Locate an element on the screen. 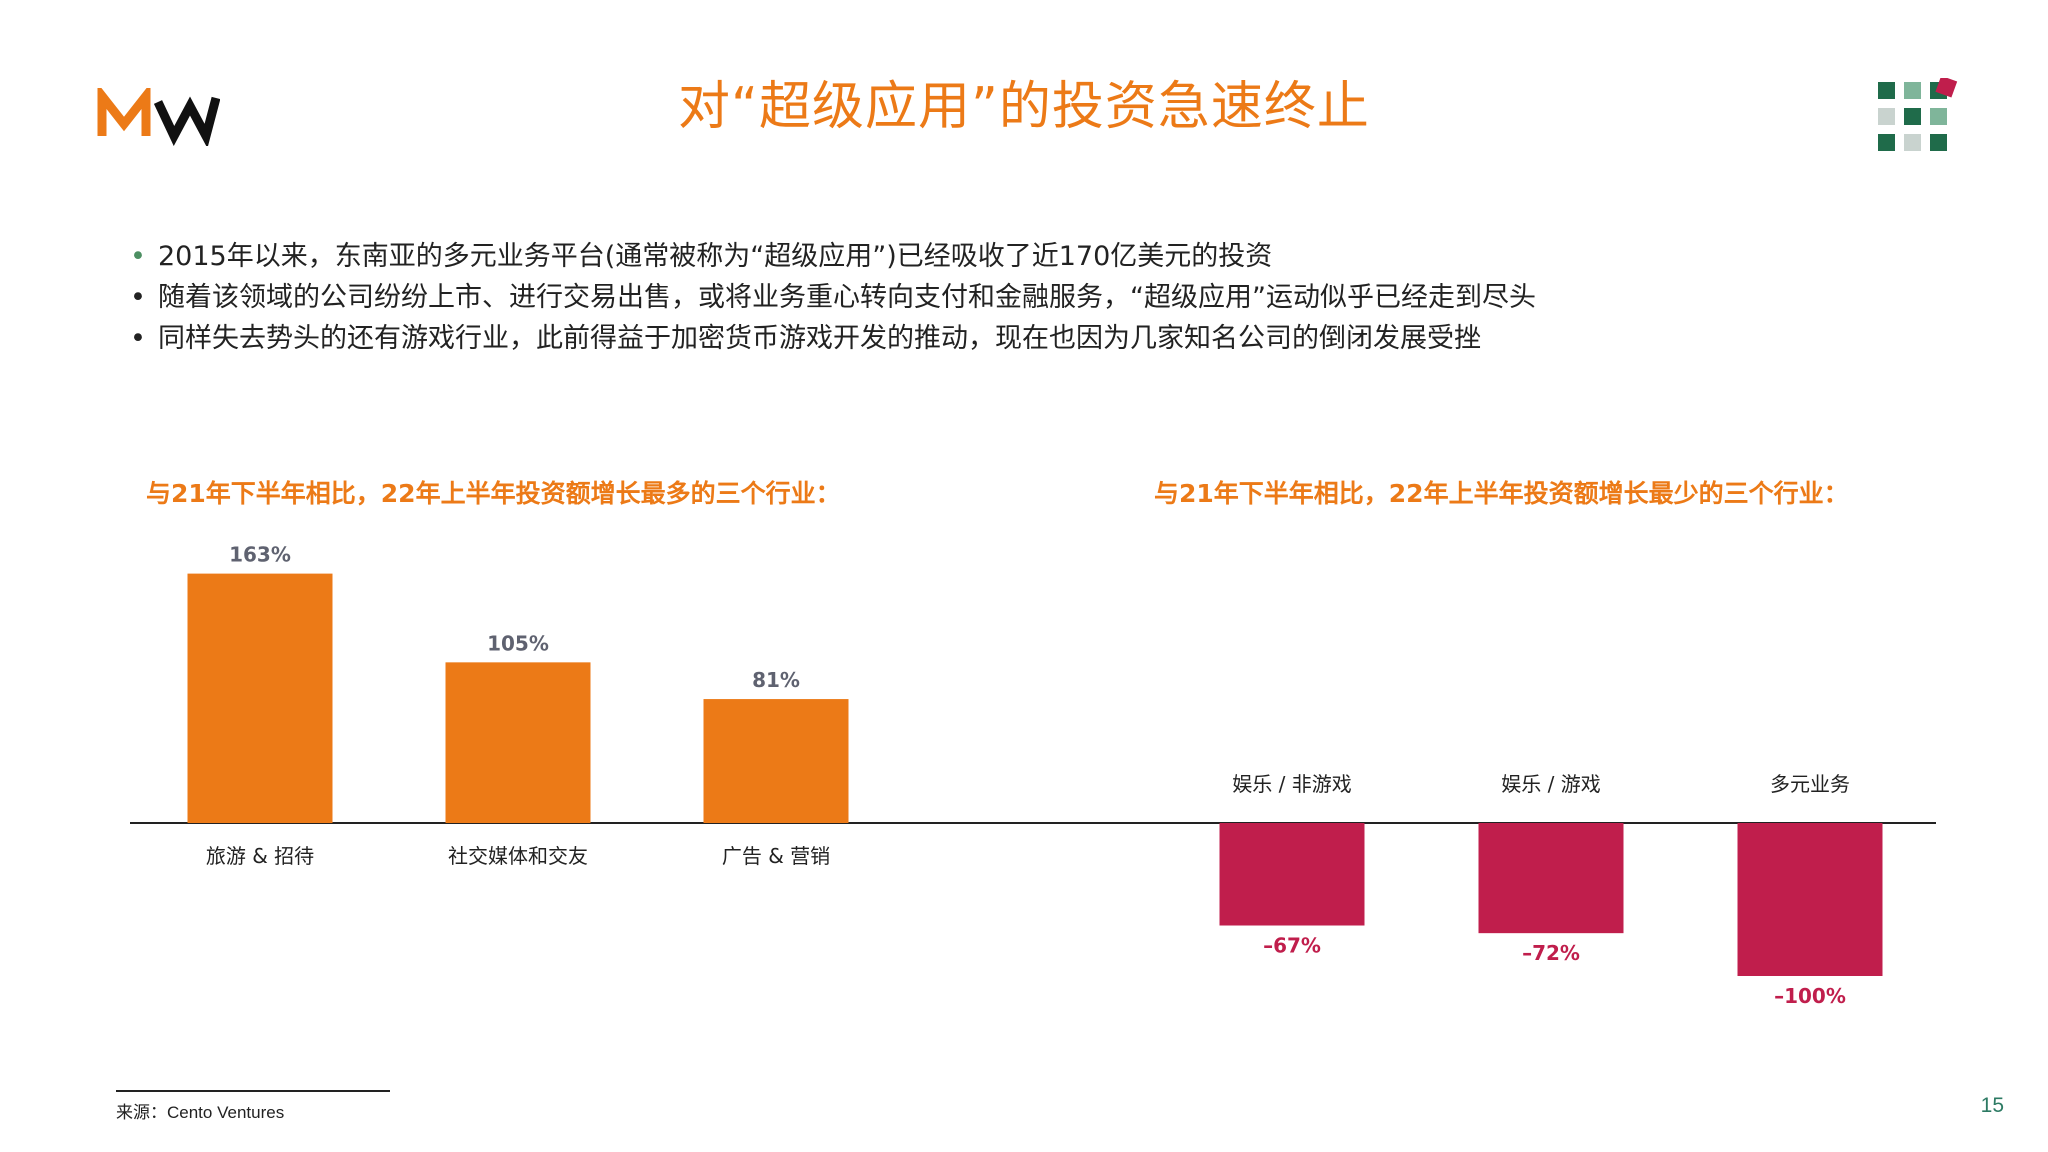  page-title: 对“超级应用”的投资急速终止 is located at coordinates (1024, 107).